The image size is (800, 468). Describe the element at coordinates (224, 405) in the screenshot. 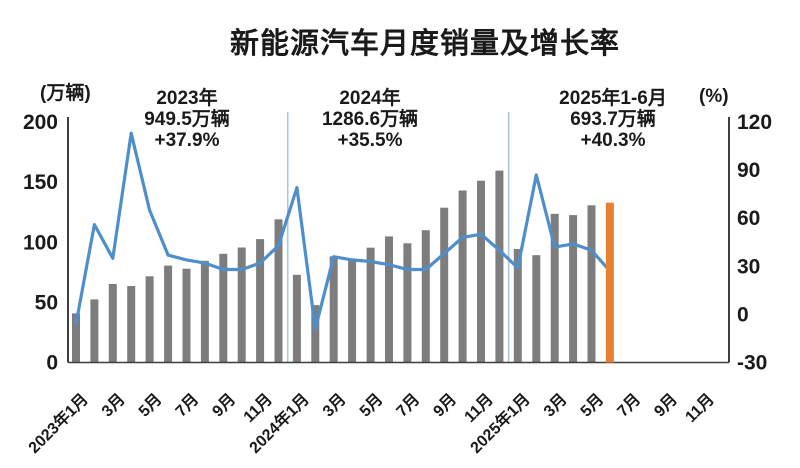

I see `x-axis-label-4: 9月` at that location.